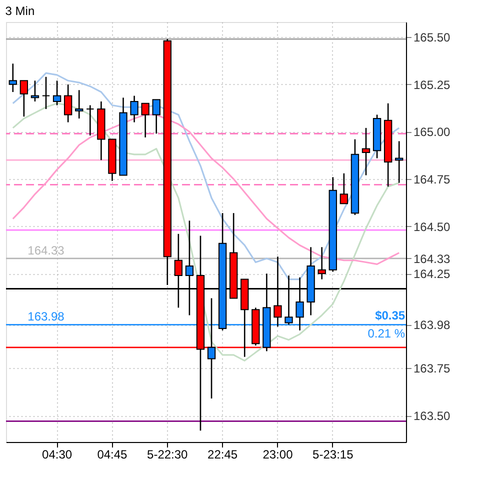  What do you see at coordinates (46, 317) in the screenshot?
I see `ref-line-label: 163.98` at bounding box center [46, 317].